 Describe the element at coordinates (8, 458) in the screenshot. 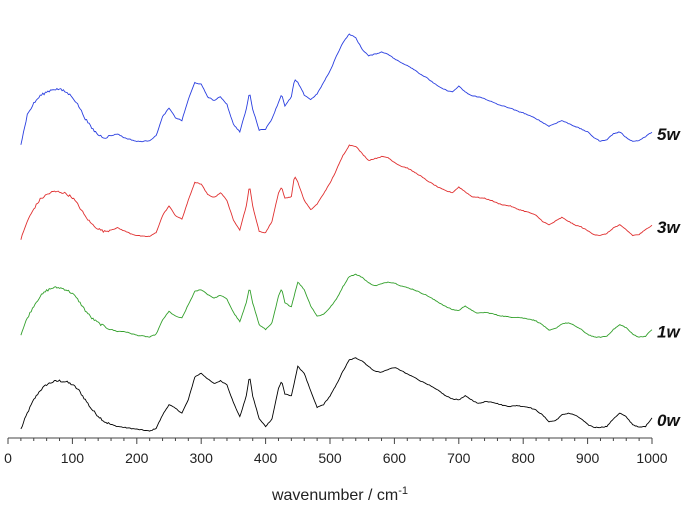

I see `x-tick-label: 0` at that location.